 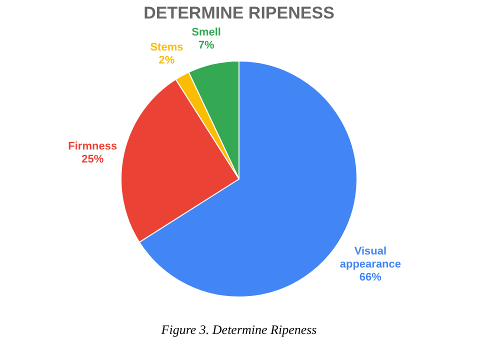 I want to click on data-label: 7%, so click(x=206, y=46).